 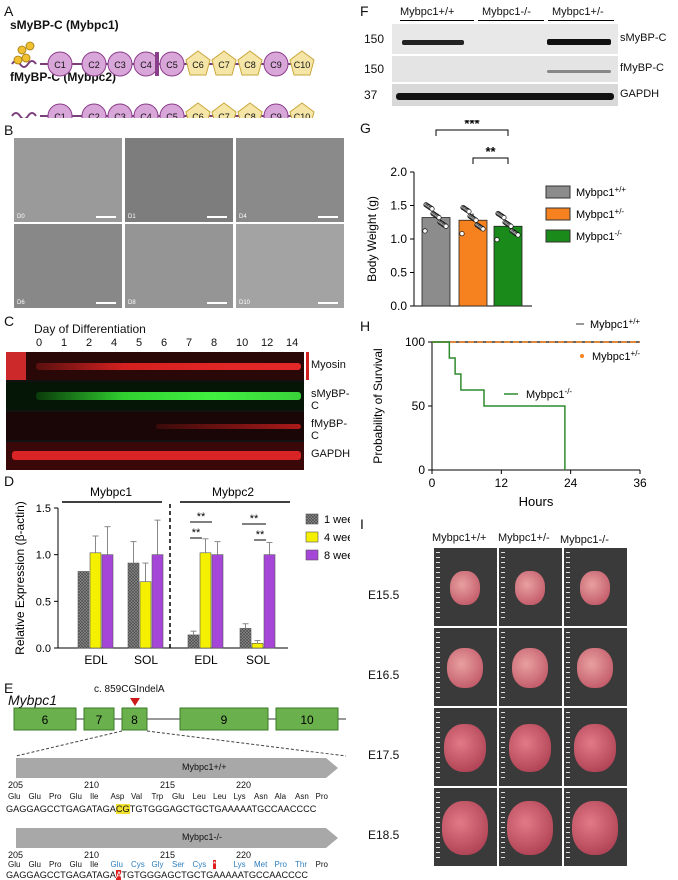 What do you see at coordinates (384, 835) in the screenshot?
I see `stage-label-4: E18.5` at bounding box center [384, 835].